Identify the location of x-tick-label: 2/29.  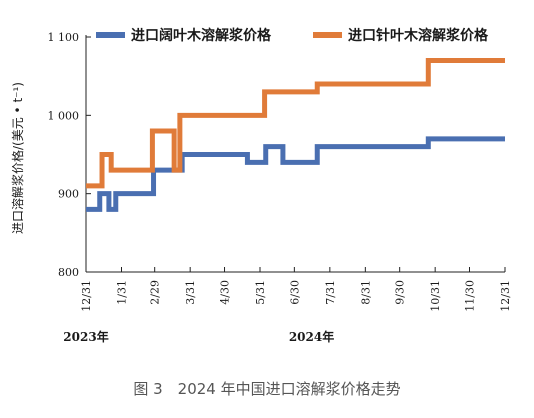
(155, 292).